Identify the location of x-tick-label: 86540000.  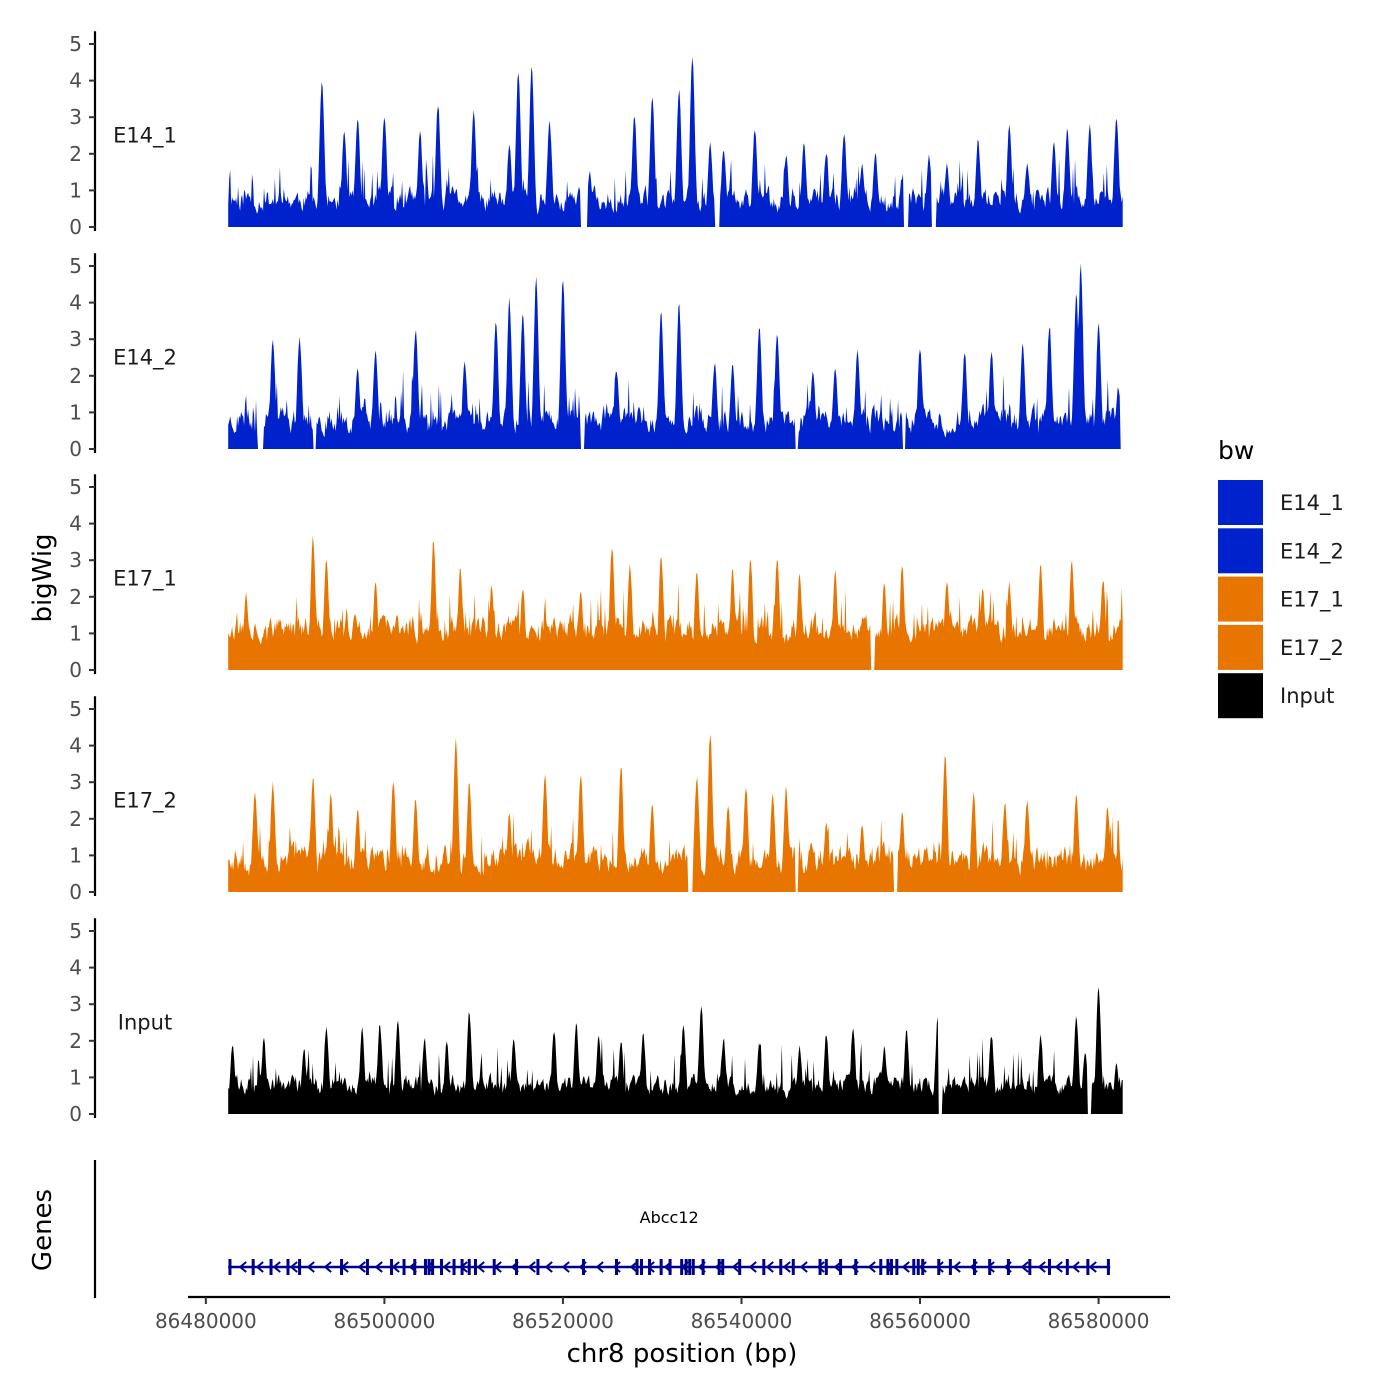
(742, 1321).